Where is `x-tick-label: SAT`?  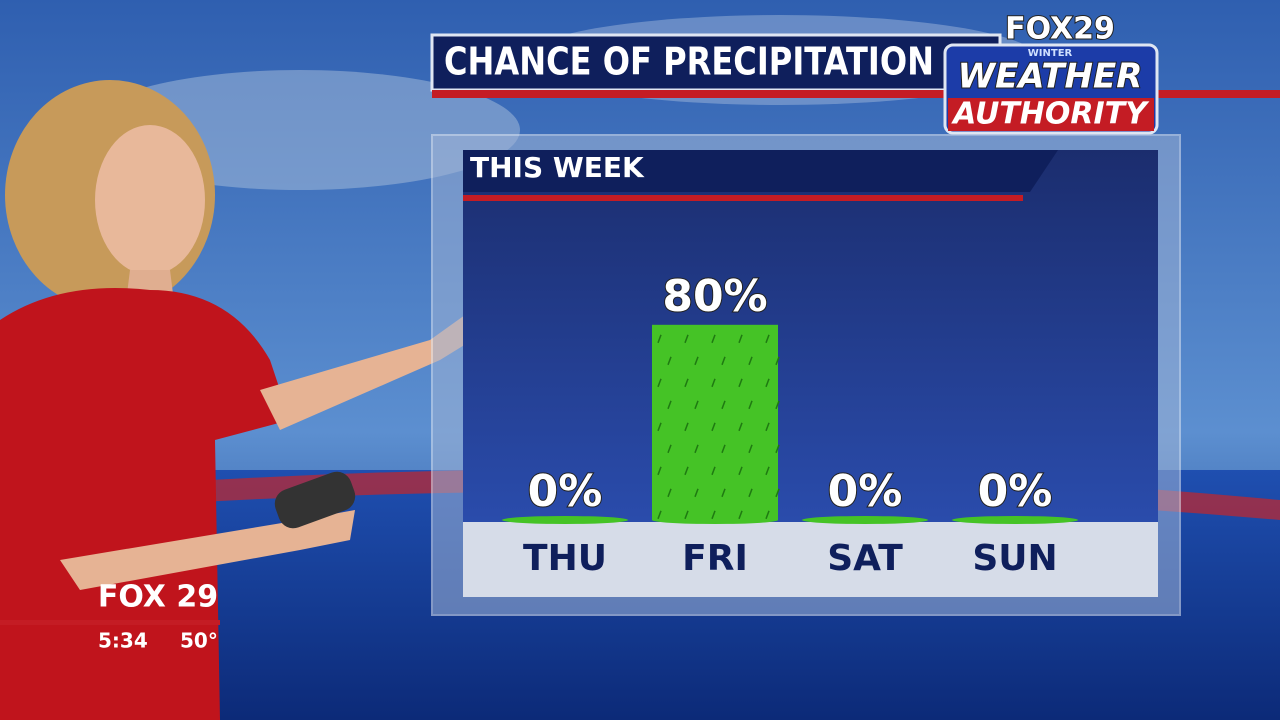 x-tick-label: SAT is located at coordinates (865, 558).